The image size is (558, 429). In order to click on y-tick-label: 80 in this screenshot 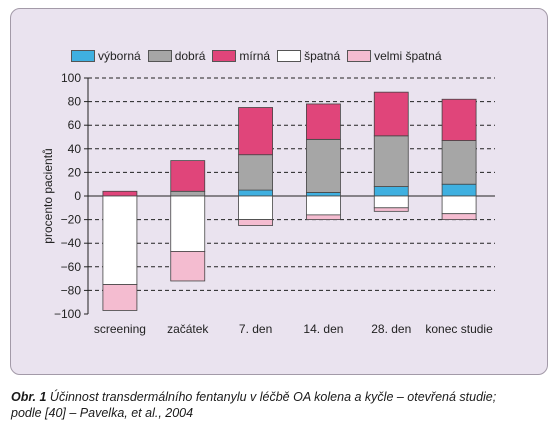, I will do `click(75, 102)`.